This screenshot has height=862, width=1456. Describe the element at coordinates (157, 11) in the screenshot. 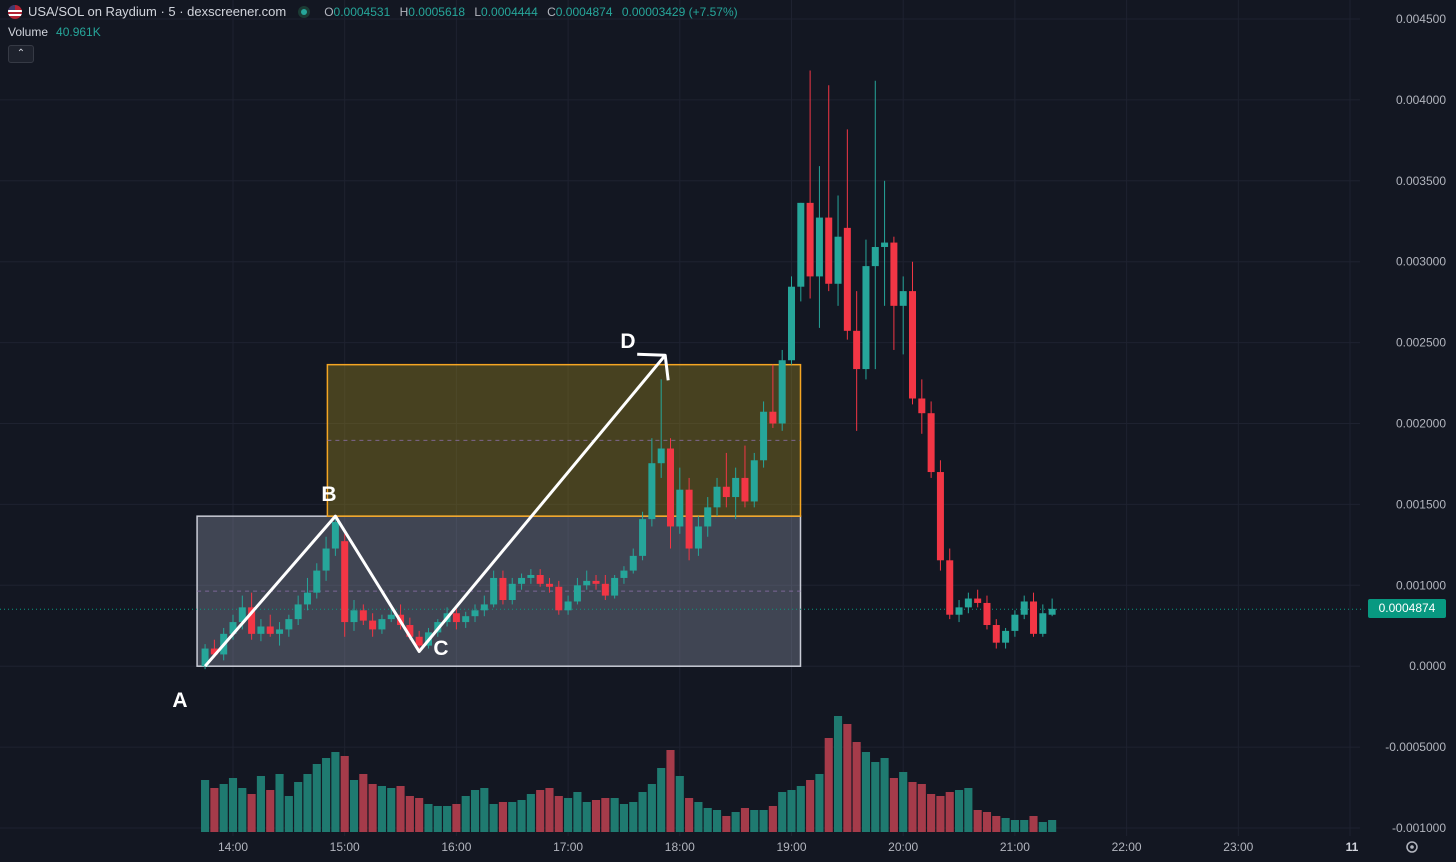

I see `symbol-title: USA/SOL on Raydium · 5 · dexscreener.com` at that location.